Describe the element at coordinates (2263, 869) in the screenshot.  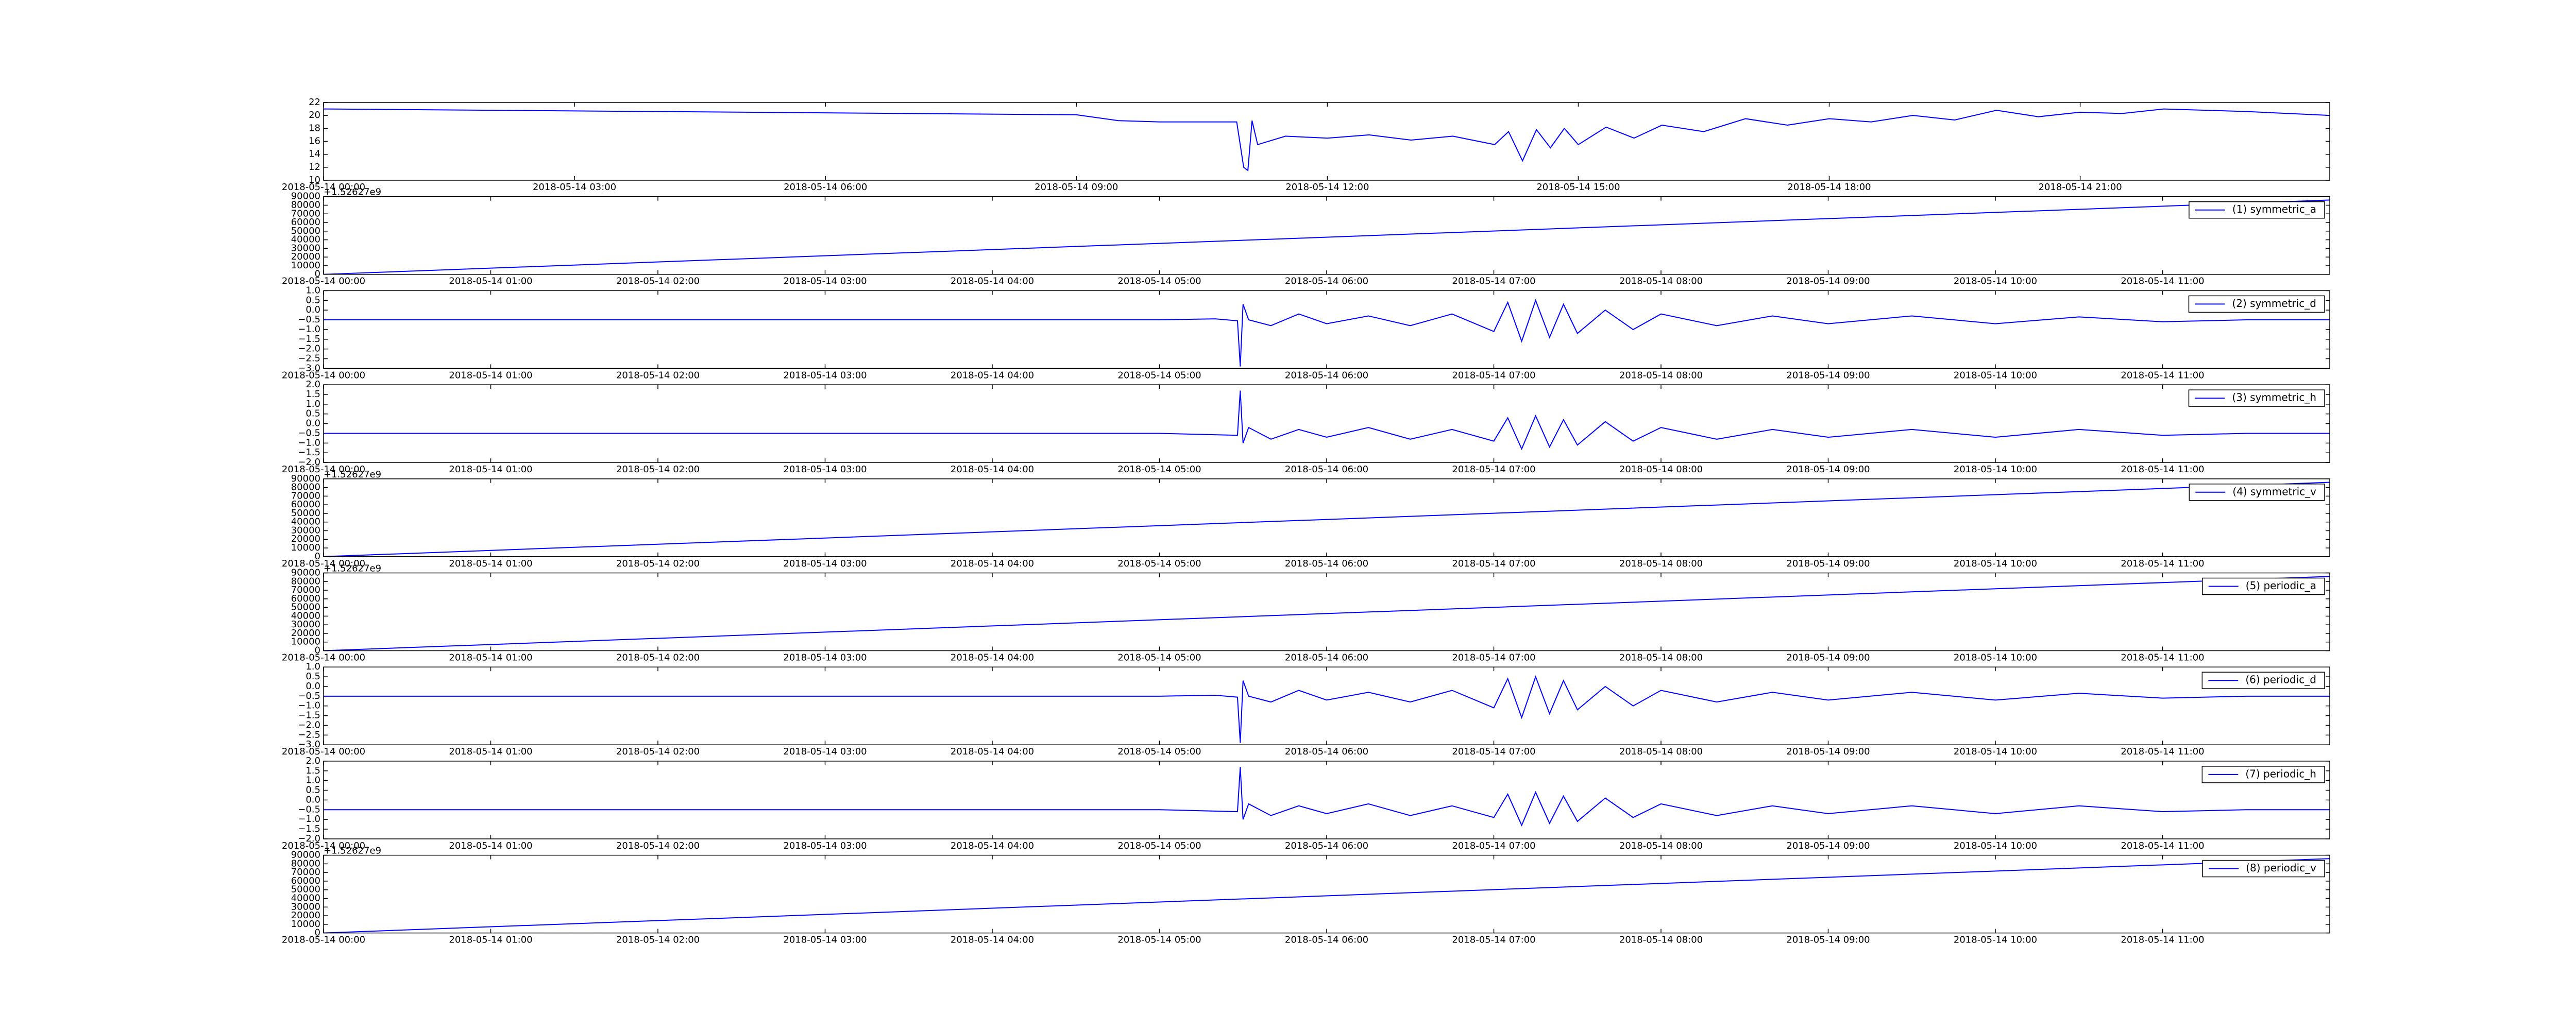
I see `legend-box` at that location.